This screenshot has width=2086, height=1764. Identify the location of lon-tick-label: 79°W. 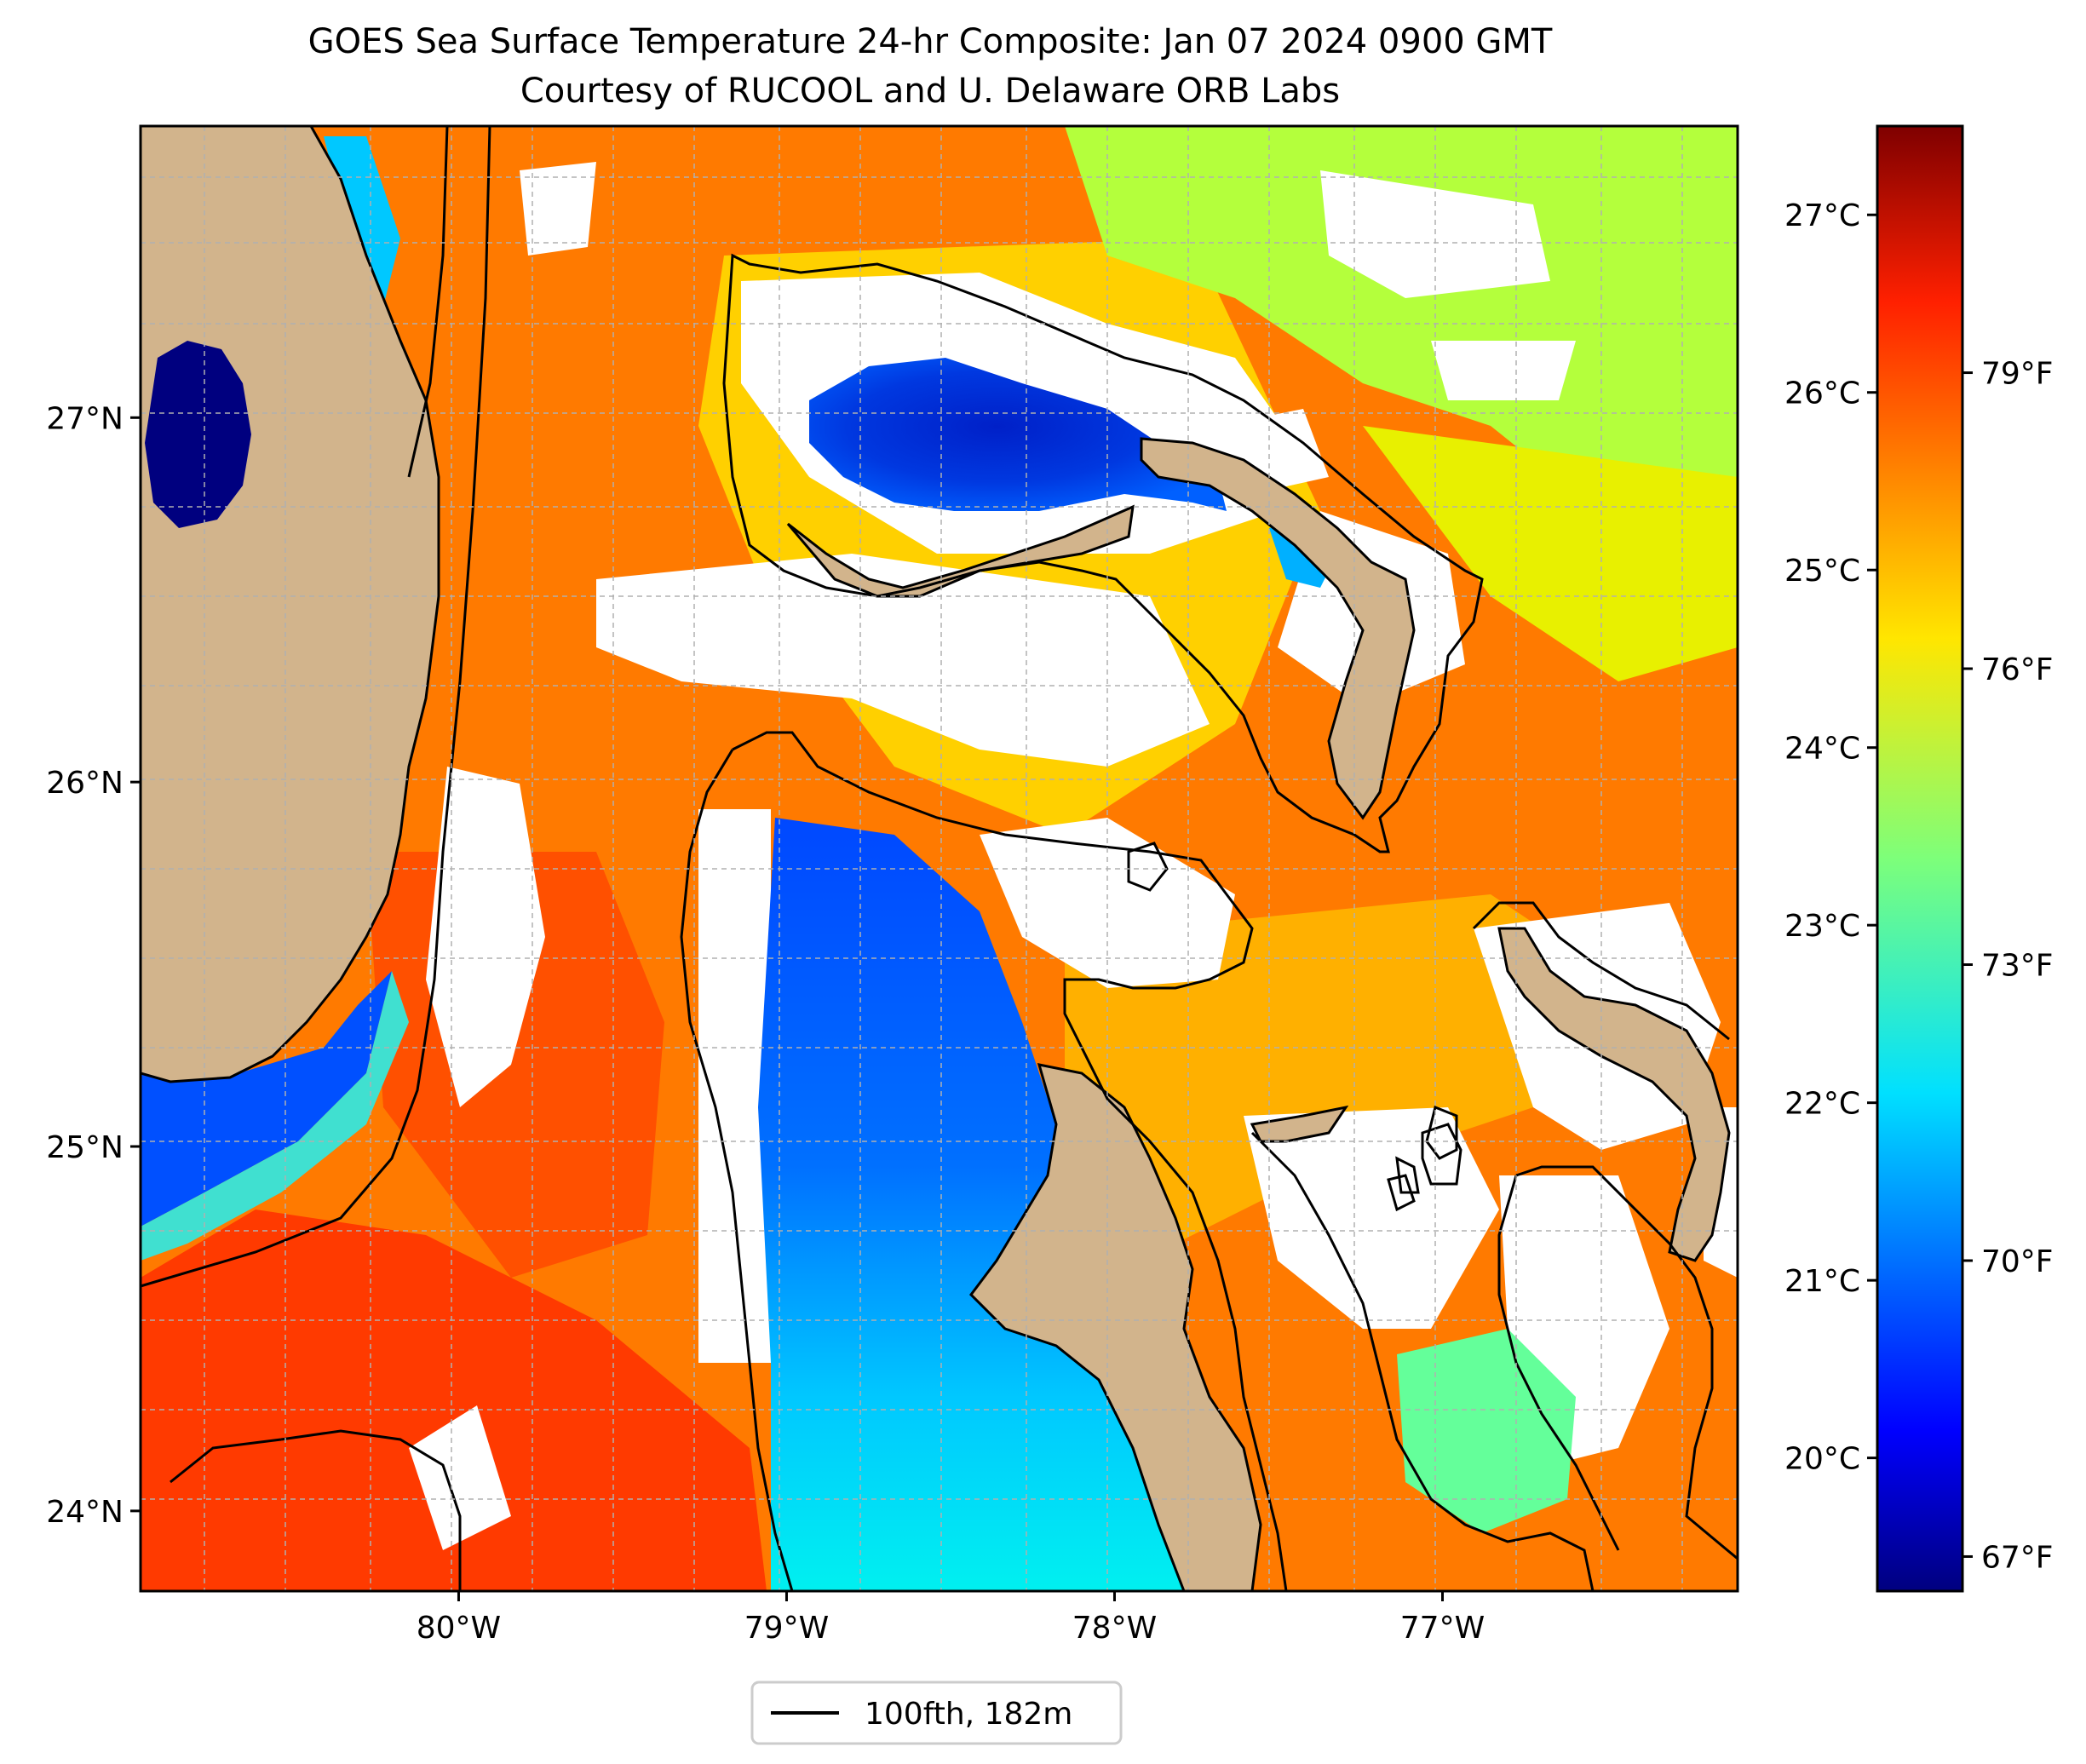
(786, 1628).